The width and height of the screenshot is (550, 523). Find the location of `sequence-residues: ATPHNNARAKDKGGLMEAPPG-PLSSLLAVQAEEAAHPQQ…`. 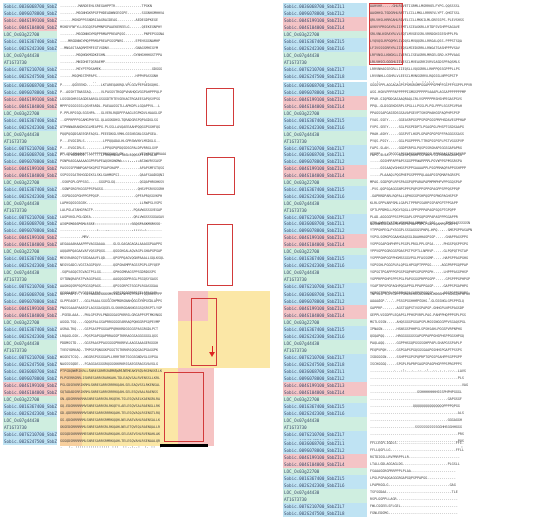

sequence-residues: ATPHNNARAKDKGGLMEAPPG-PLSSLLAVQAEEAAHPQQ… is located at coordinates (110, 127).